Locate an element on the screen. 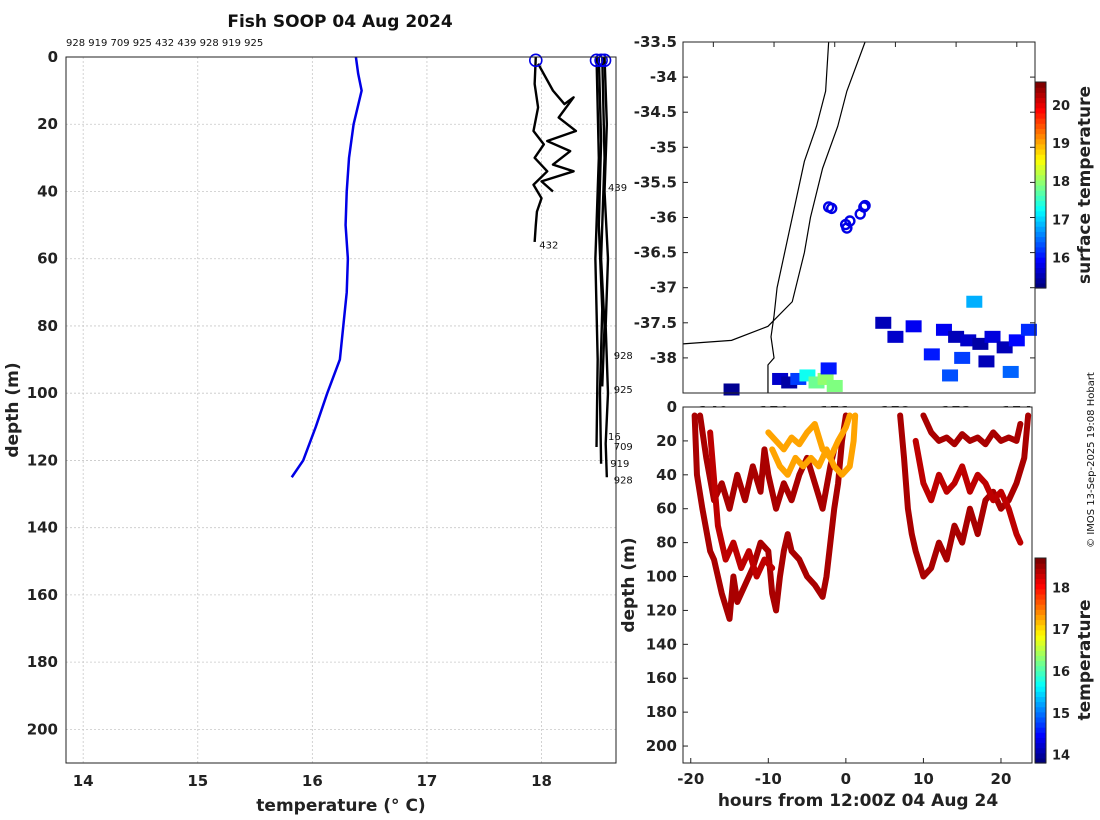  time-x-tick-label: -20 is located at coordinates (690, 779).